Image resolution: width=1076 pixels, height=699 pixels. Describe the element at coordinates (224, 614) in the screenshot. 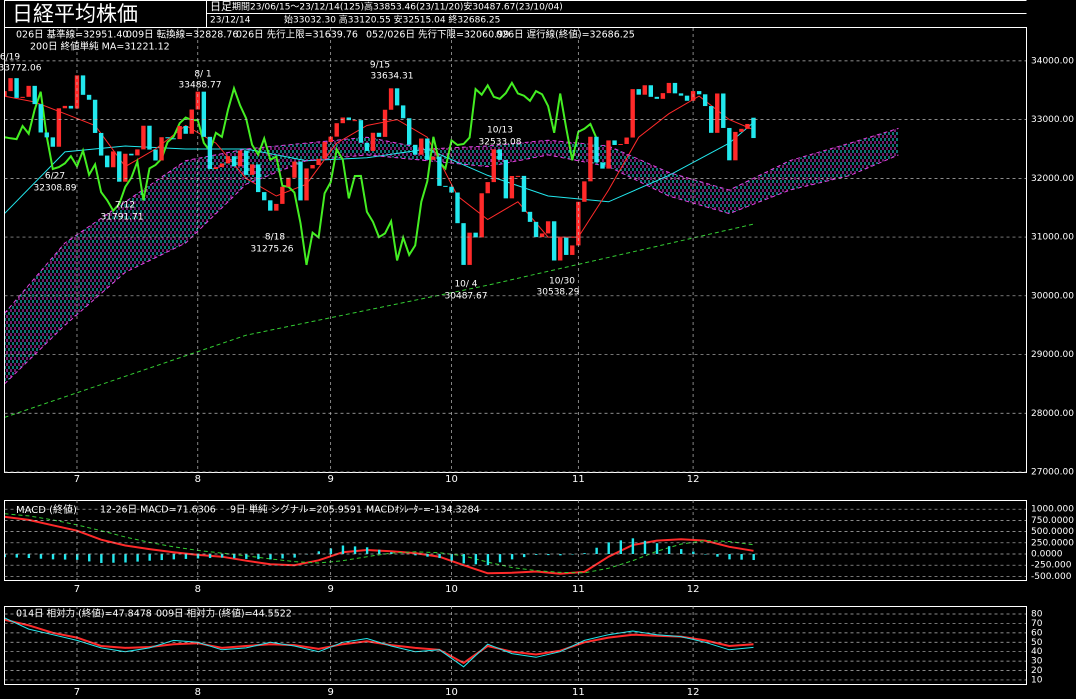

I see `legend-label: 009日 相対力 (終値)=44.5522` at that location.